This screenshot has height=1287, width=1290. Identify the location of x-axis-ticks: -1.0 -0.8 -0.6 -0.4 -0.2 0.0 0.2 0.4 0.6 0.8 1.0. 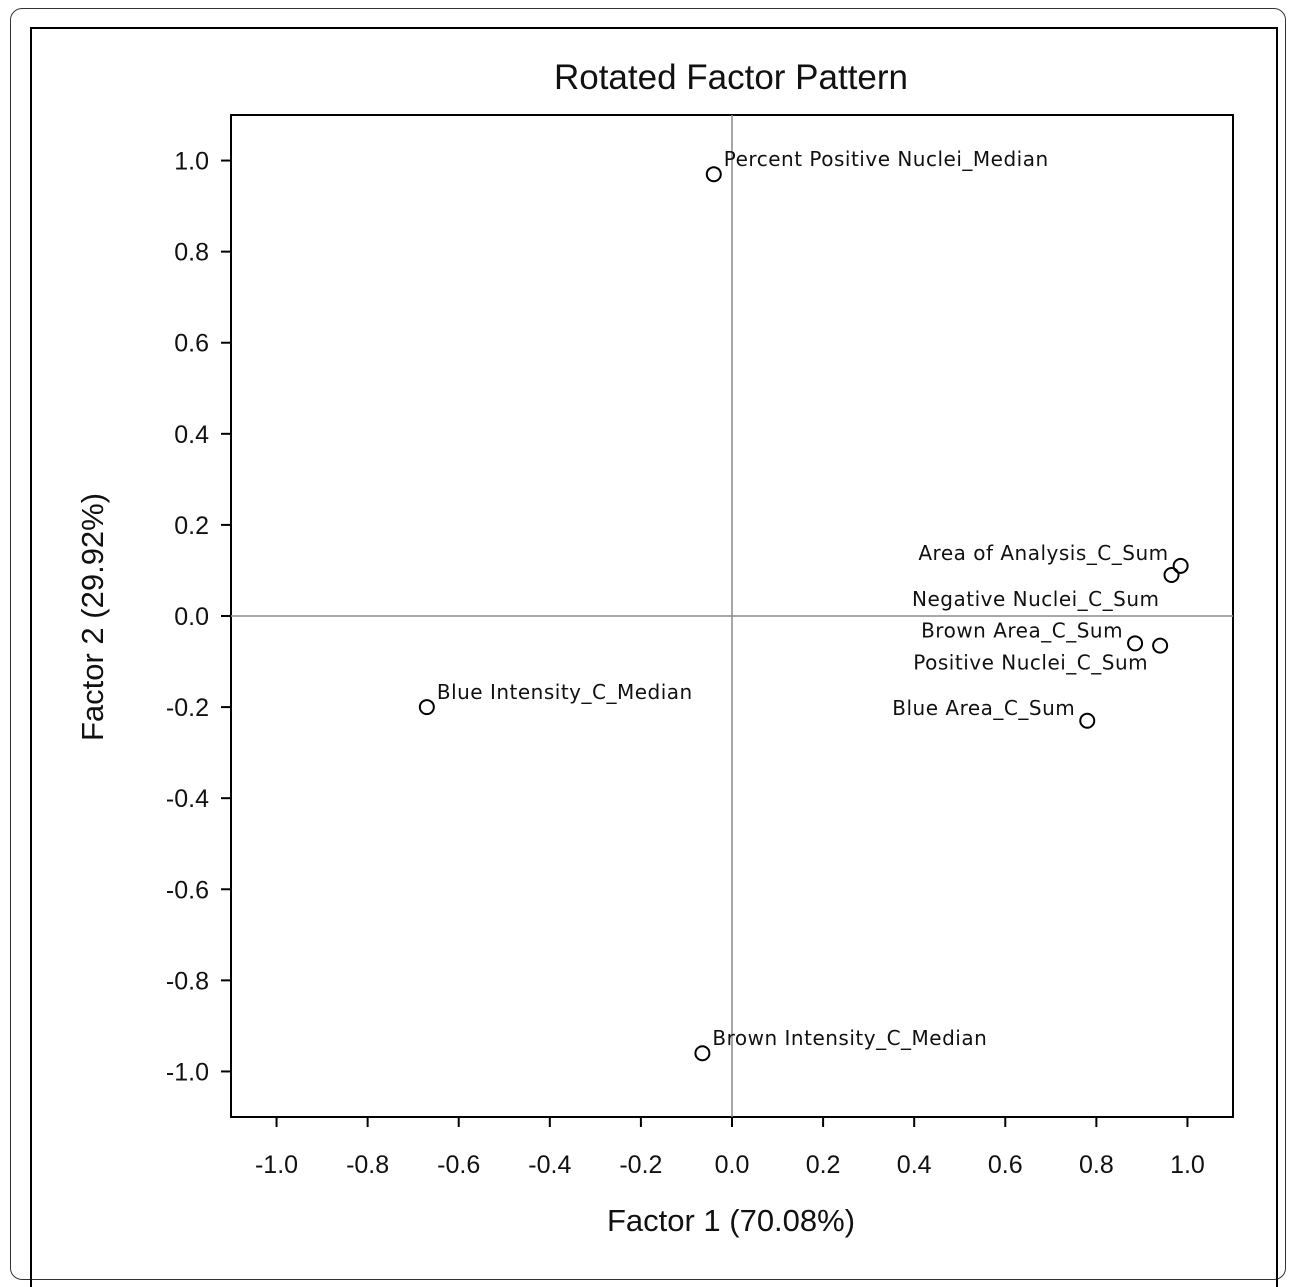
(730, 1148).